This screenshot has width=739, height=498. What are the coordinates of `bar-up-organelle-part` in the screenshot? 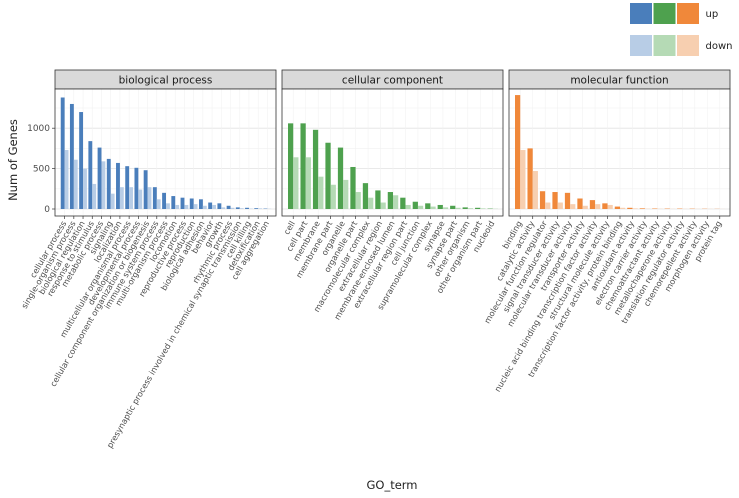 It's located at (353, 187).